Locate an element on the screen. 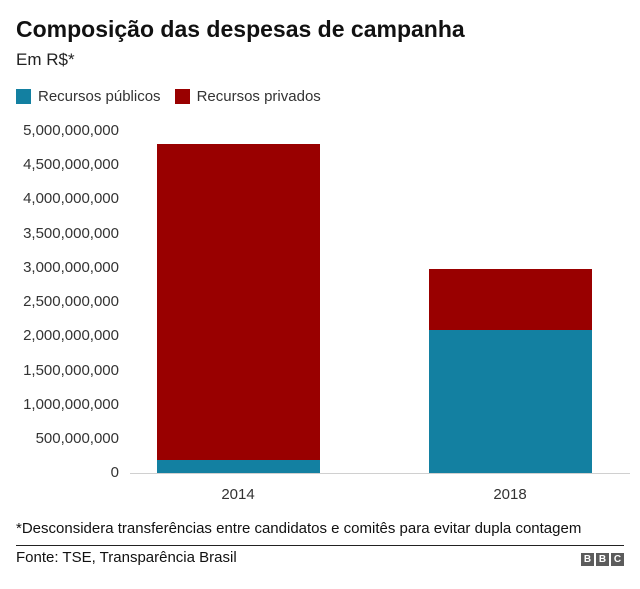 This screenshot has height=589, width=640. y-tick: 2,000,000,000 is located at coordinates (71, 335).